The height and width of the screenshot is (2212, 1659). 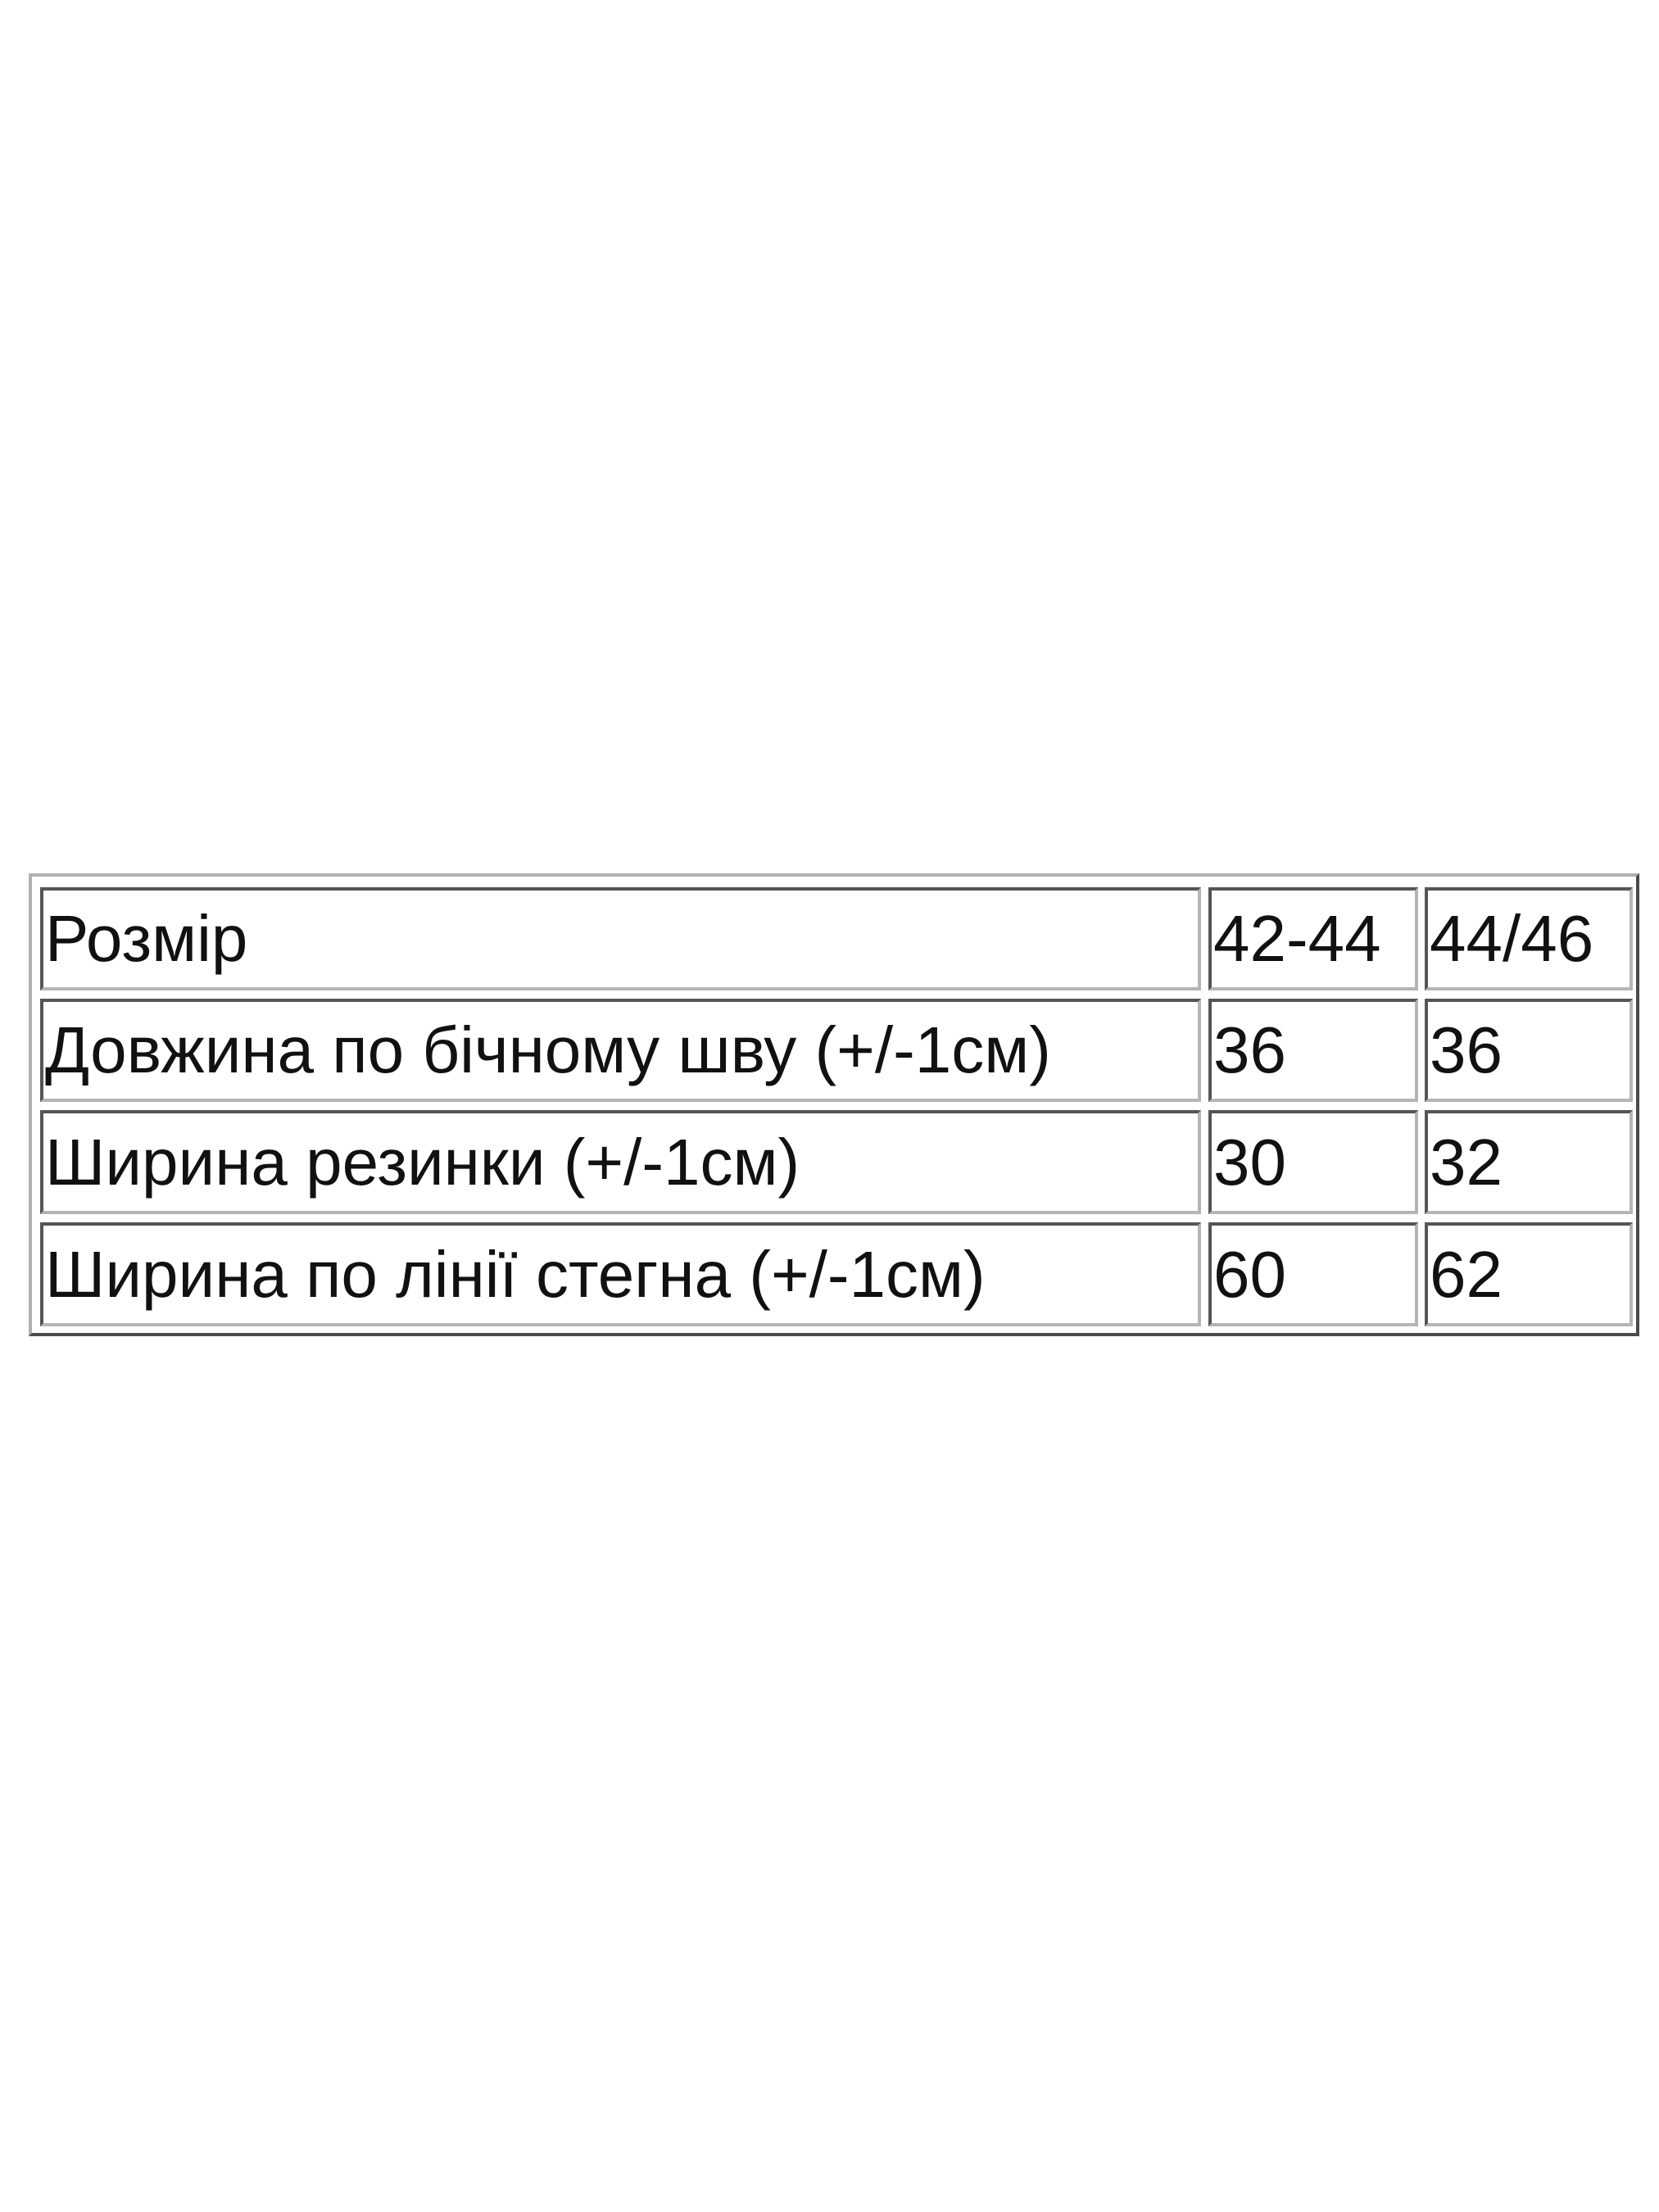 What do you see at coordinates (620, 1162) in the screenshot?
I see `row-label-waistband-width: Ширина резинки (+/-1см)` at bounding box center [620, 1162].